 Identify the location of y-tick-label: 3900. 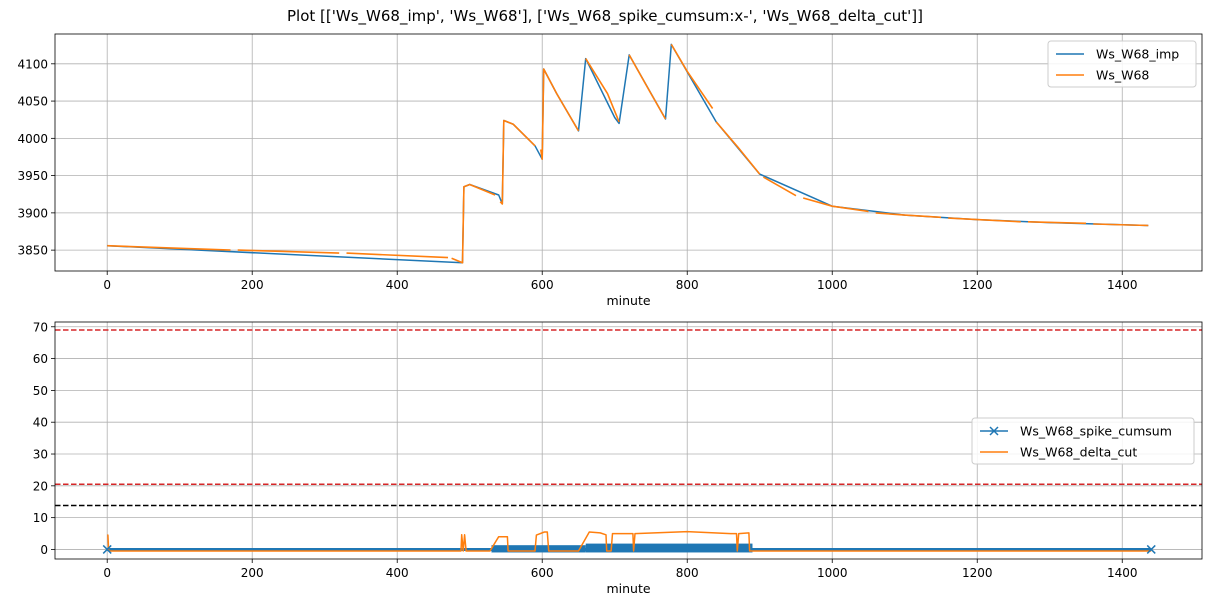
(32, 213).